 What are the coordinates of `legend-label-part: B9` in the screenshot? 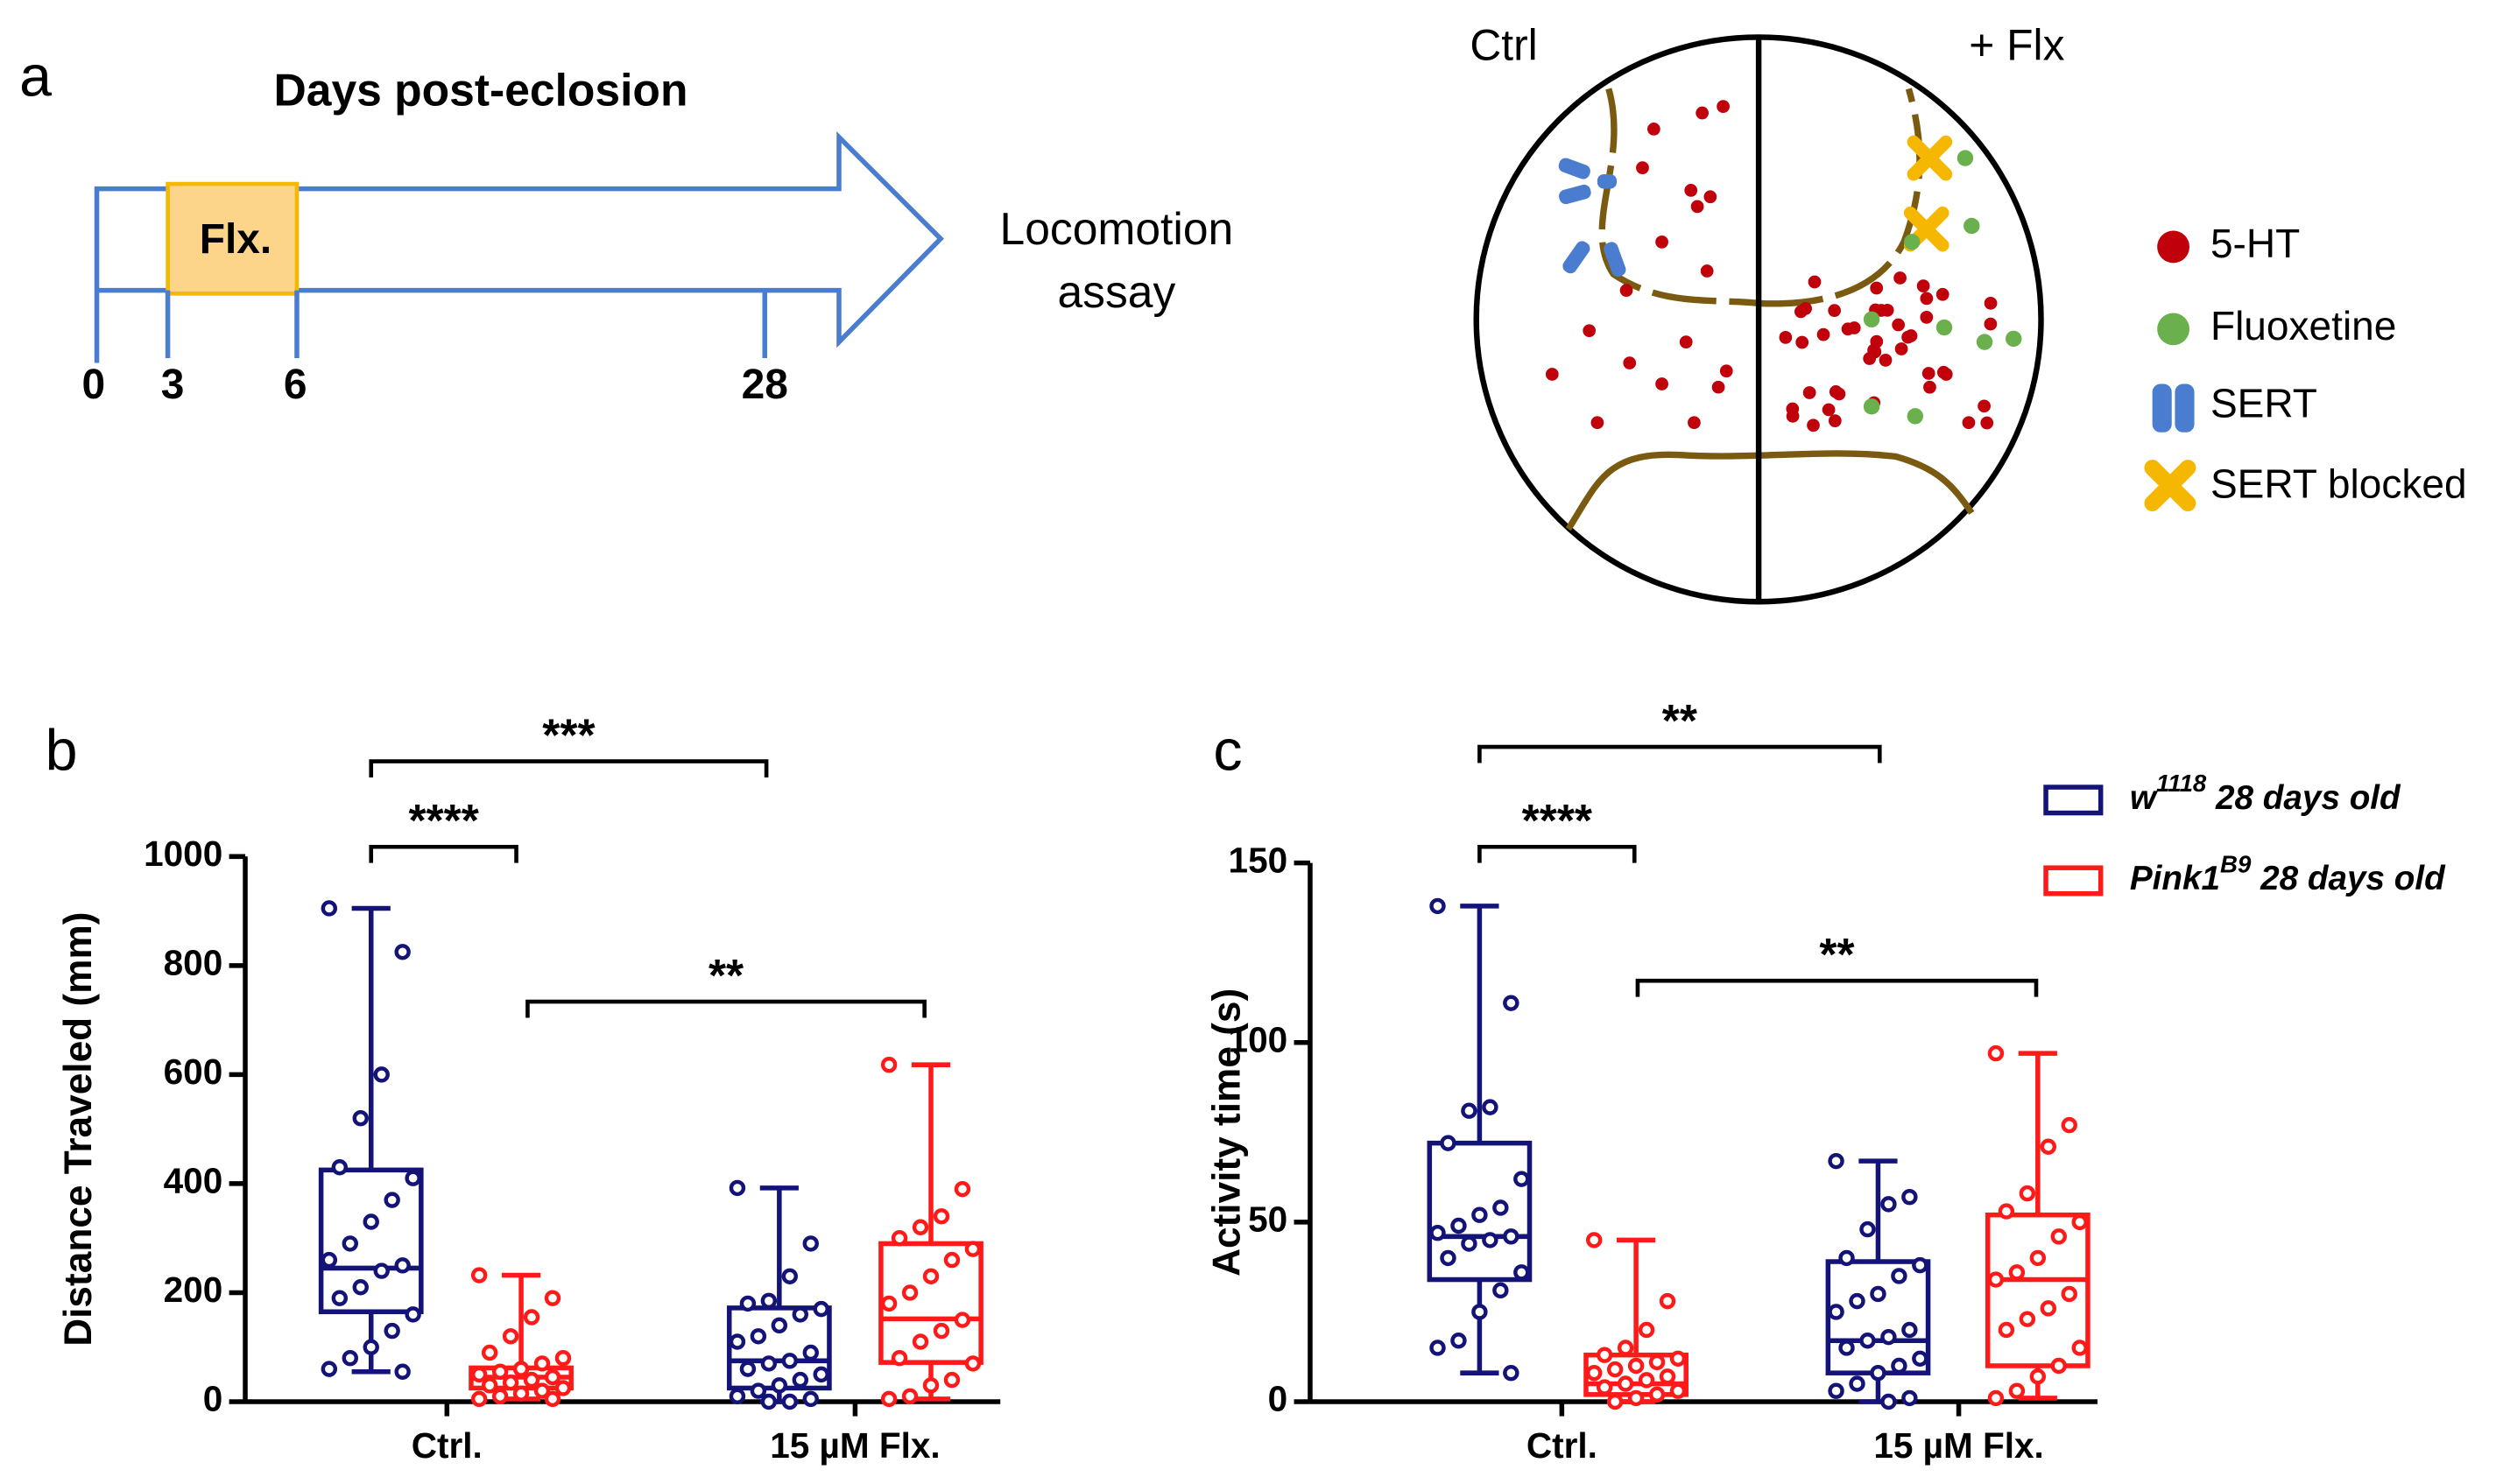 It's located at (2236, 864).